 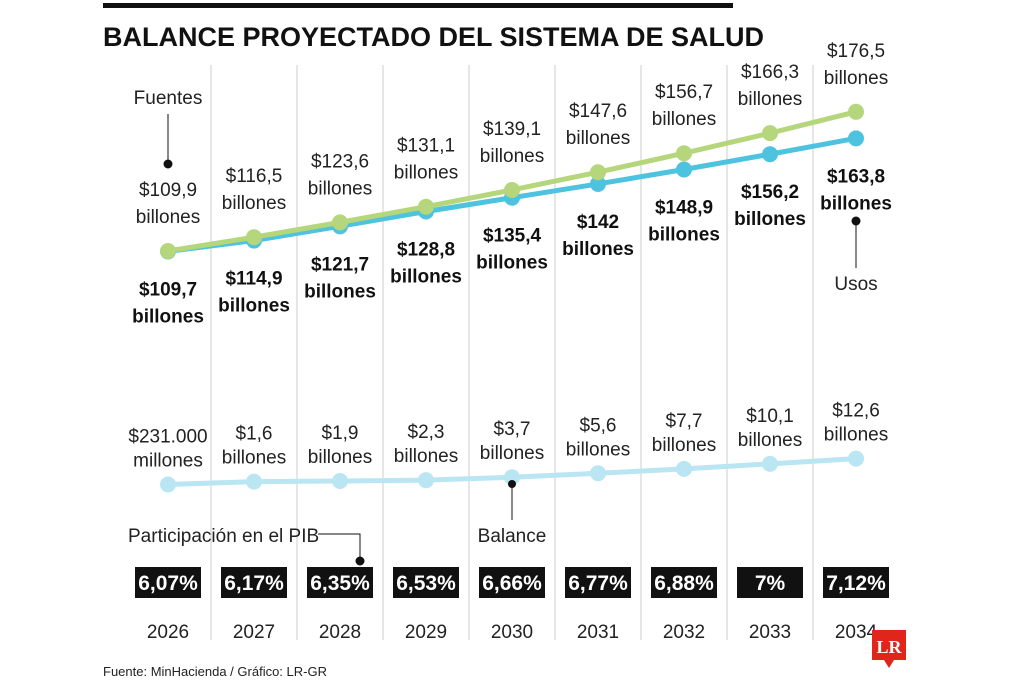 I want to click on data-label: $2,3, so click(x=426, y=432).